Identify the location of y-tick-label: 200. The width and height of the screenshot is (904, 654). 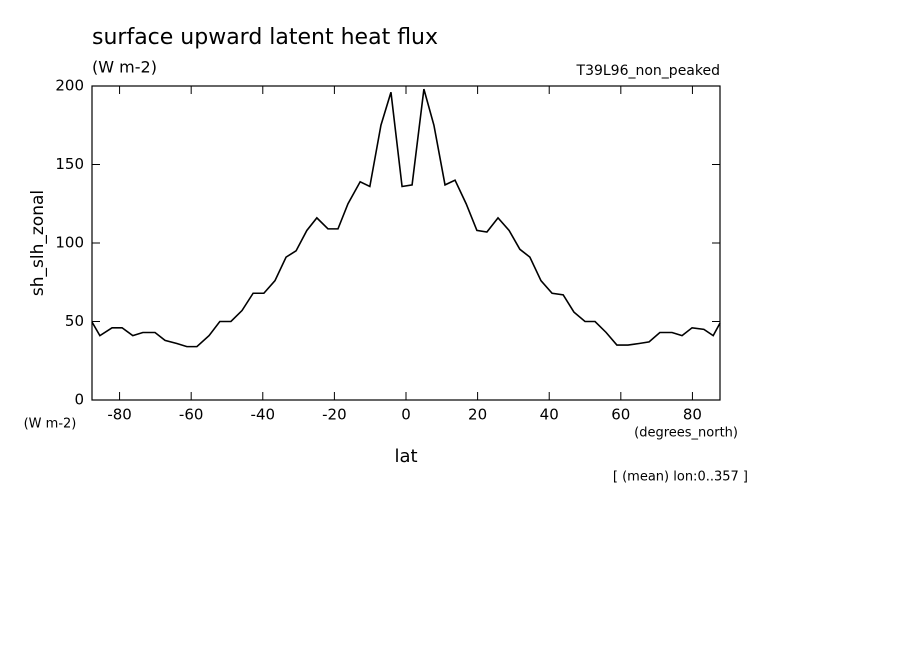
(69, 86).